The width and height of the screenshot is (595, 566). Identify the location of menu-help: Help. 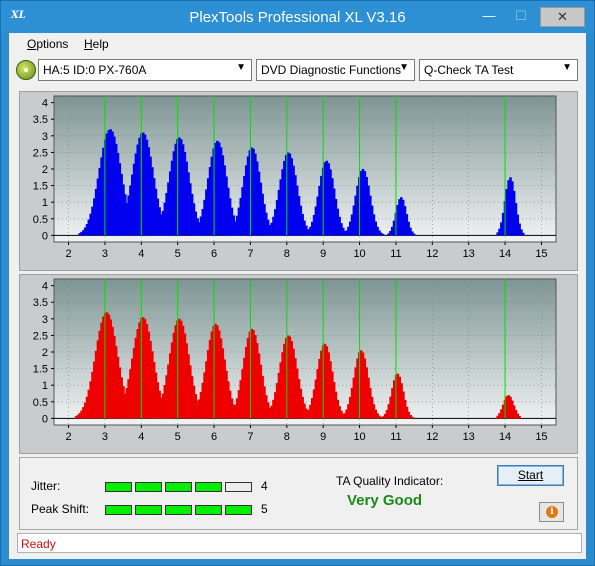
(96, 44).